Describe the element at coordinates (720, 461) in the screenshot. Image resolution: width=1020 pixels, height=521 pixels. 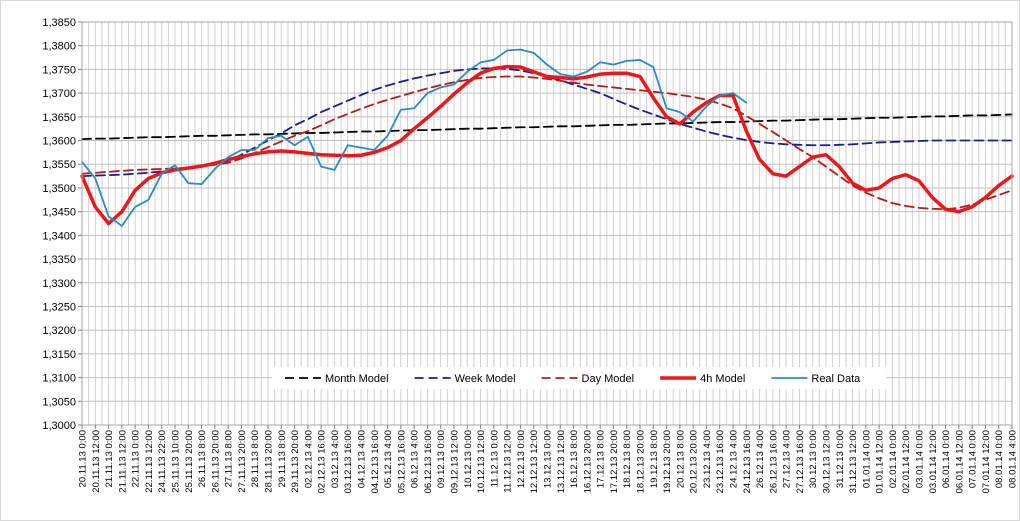
I see `x-tick-label: 23.12.13 16:00` at that location.